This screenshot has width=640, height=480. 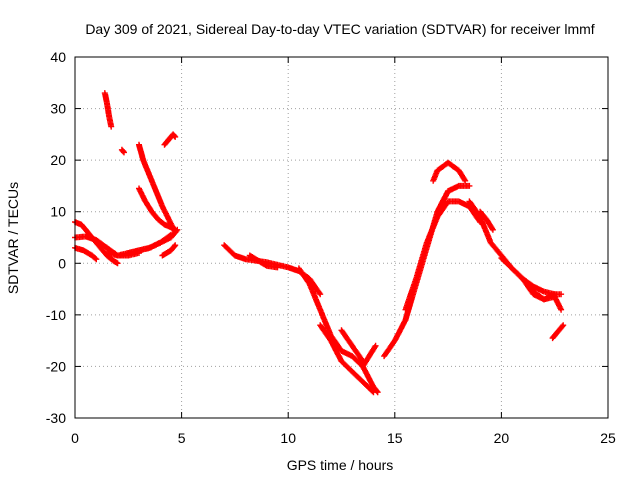 What do you see at coordinates (395, 438) in the screenshot?
I see `x-tick-label: 15` at bounding box center [395, 438].